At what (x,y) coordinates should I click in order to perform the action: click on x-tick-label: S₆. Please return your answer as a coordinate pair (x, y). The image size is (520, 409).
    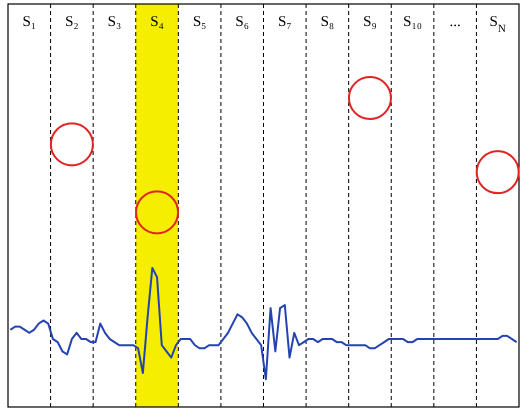
    Looking at the image, I should click on (242, 22).